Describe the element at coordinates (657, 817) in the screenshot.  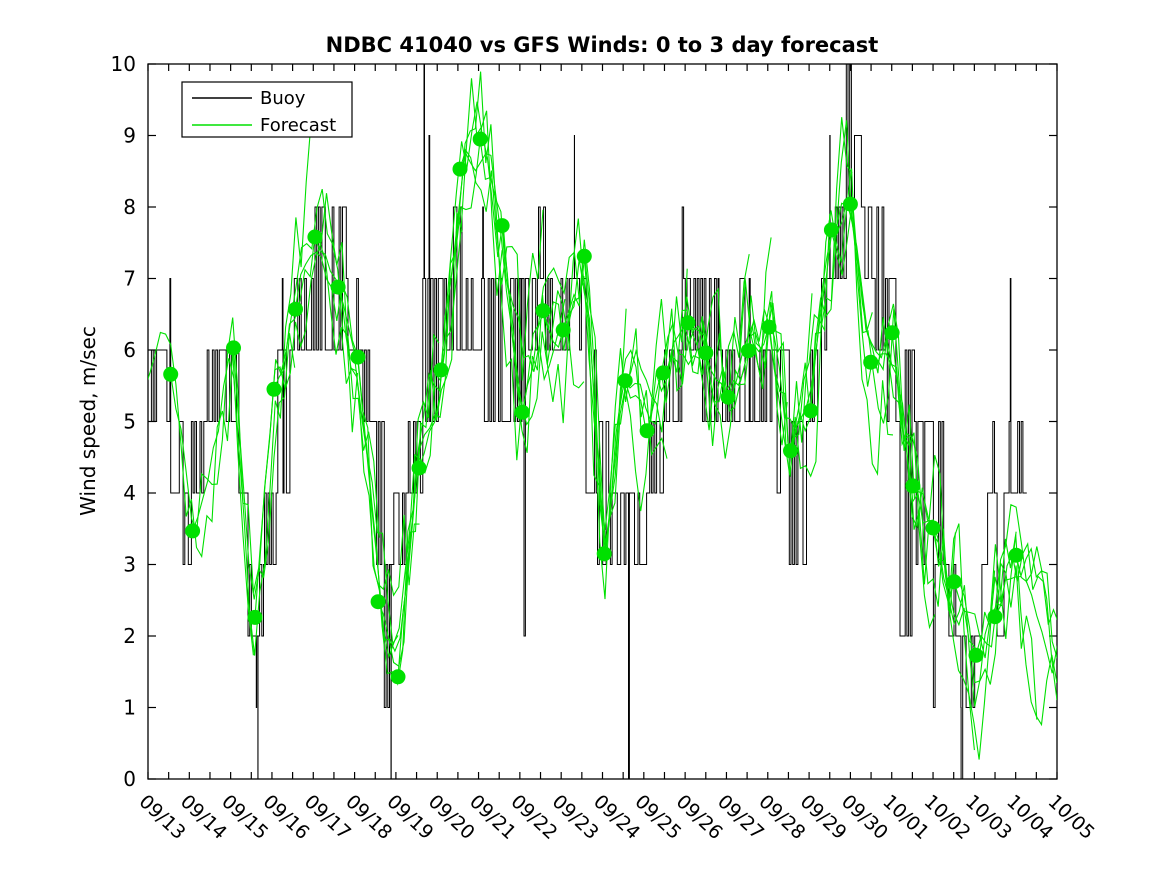
I see `x-tick-label: 09/25` at that location.